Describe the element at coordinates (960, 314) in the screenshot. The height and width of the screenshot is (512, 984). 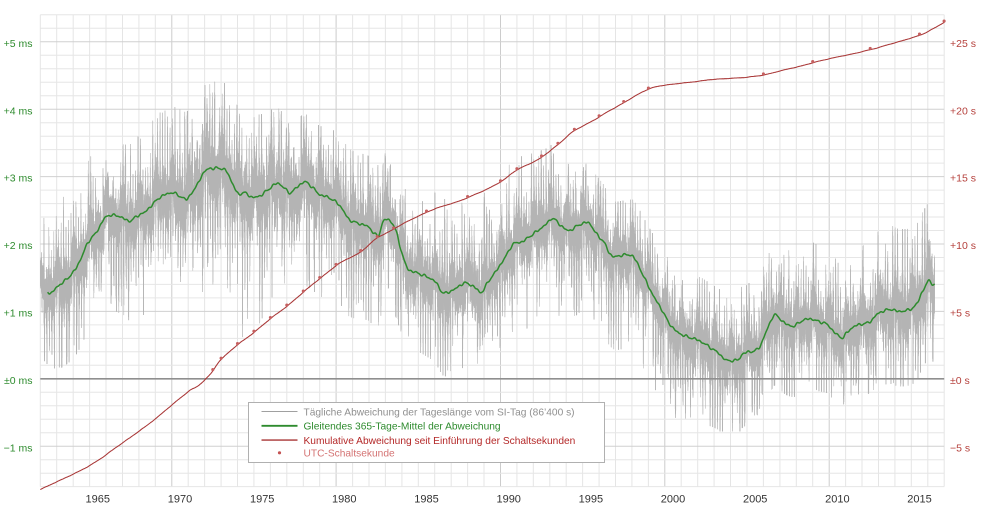
I see `svg-text: +5 s` at that location.